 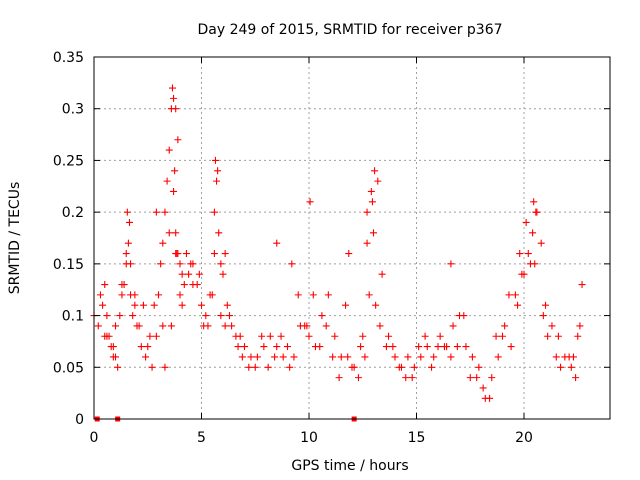 What do you see at coordinates (73, 110) in the screenshot?
I see `y-tick-label: 0.3` at bounding box center [73, 110].